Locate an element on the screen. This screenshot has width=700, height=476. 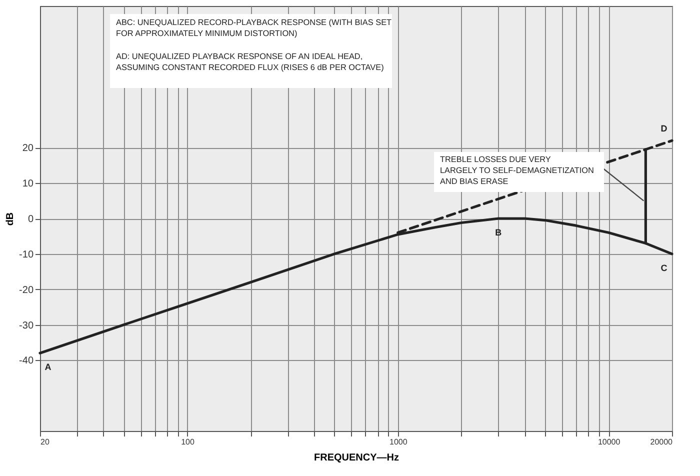
y-tick-label: -40 is located at coordinates (26, 361).